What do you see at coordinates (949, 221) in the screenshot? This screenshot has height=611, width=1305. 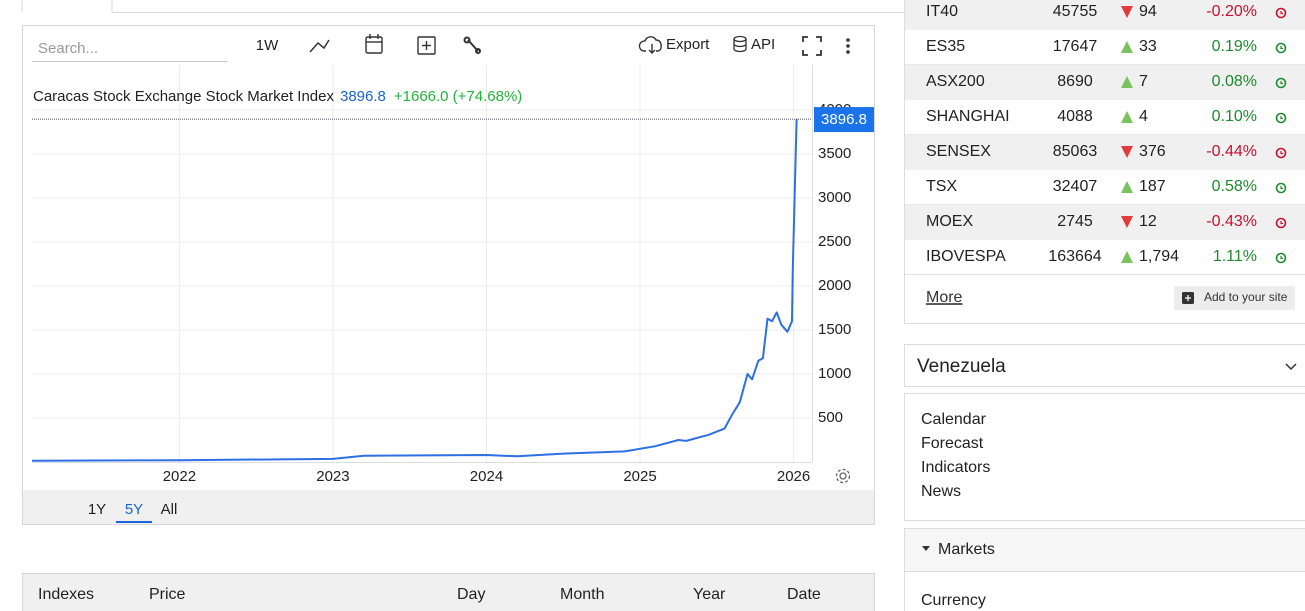 I see `index-name: MOEX` at bounding box center [949, 221].